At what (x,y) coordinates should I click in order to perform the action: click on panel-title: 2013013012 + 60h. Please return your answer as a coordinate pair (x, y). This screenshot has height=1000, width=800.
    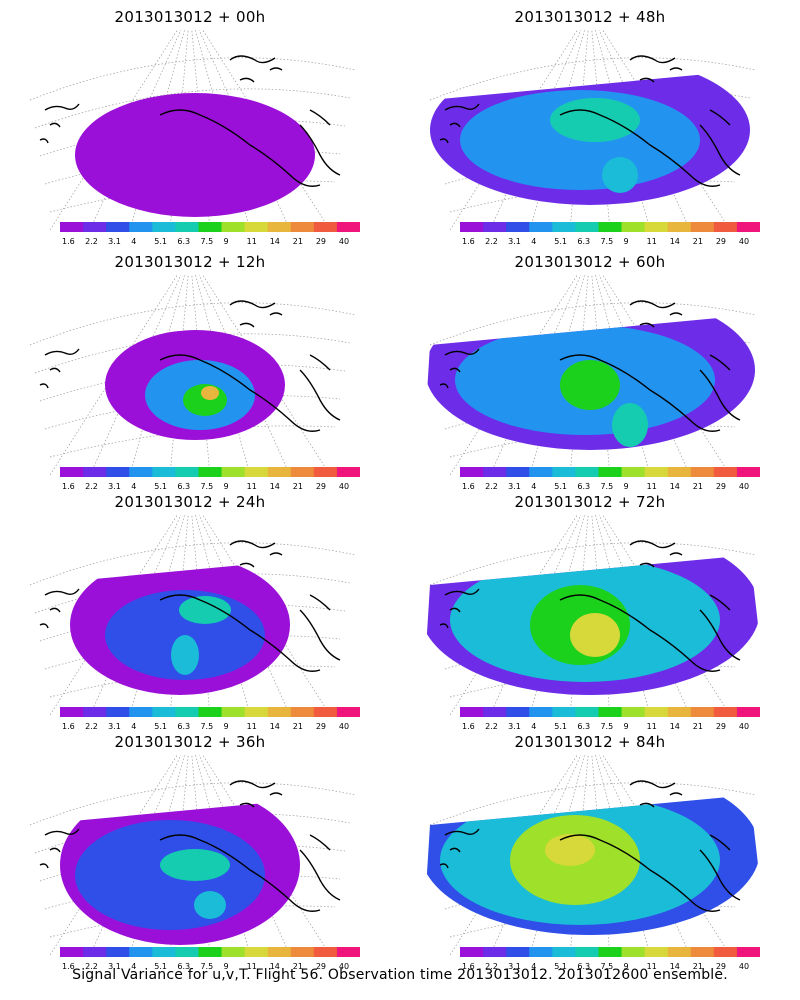
    Looking at the image, I should click on (590, 262).